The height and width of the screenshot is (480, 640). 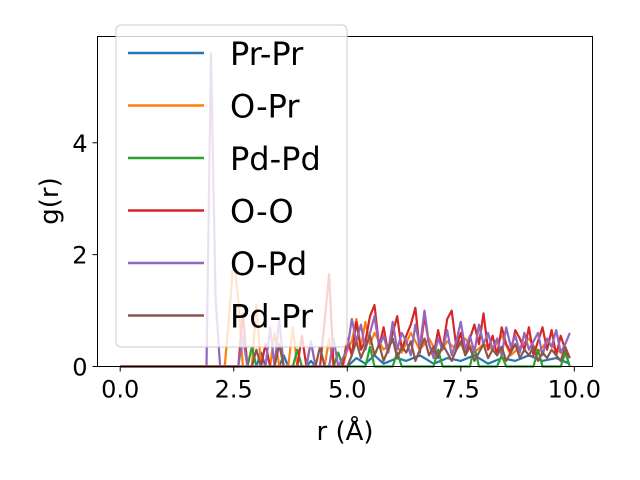 I want to click on legend-label-o-o: O-O, so click(x=262, y=212).